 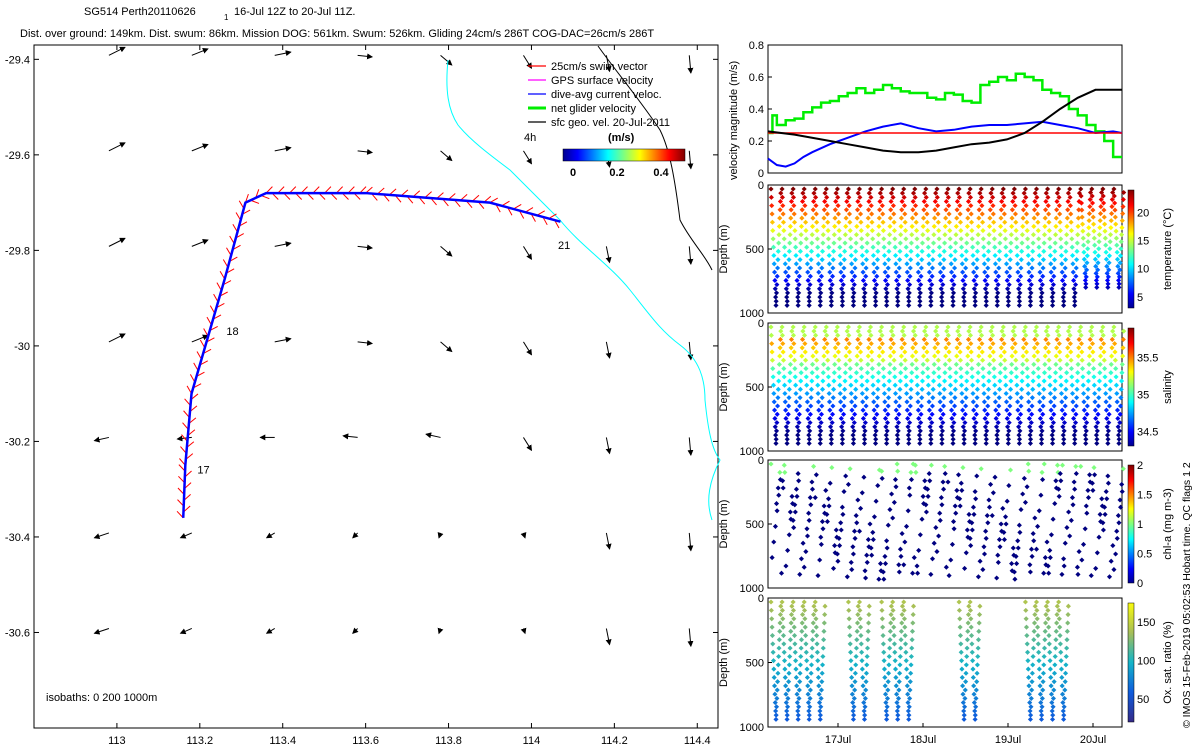 I want to click on colorbar-tick-label: 1.5, so click(x=1144, y=496).